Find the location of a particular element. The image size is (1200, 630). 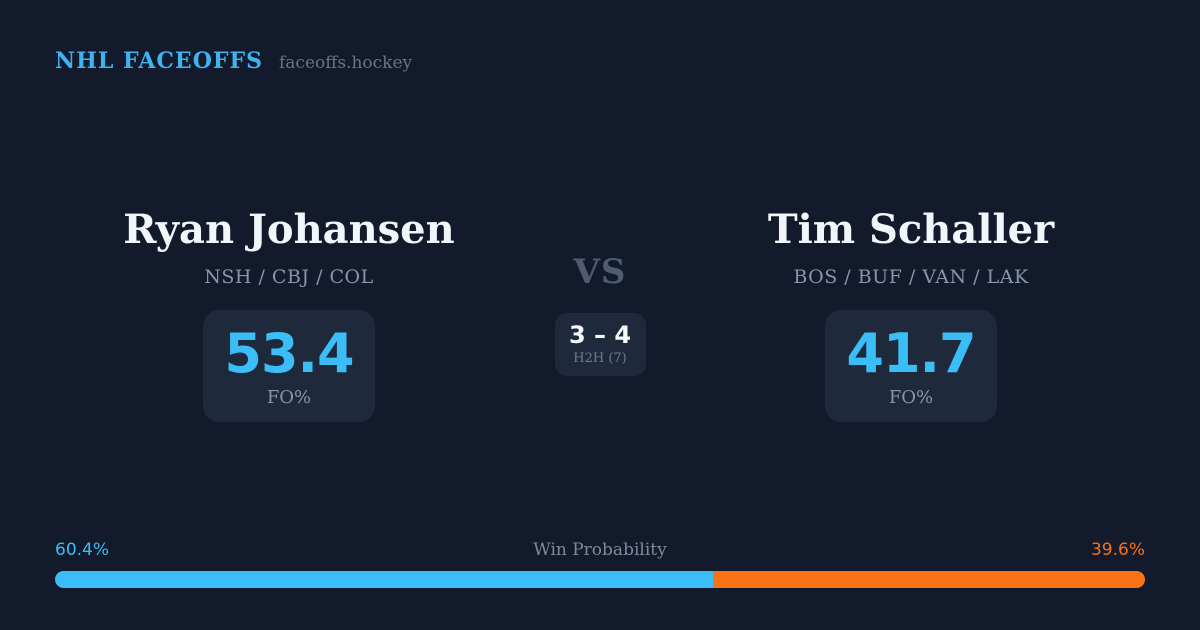

right-fo-card: 41.7 FO% is located at coordinates (911, 366).